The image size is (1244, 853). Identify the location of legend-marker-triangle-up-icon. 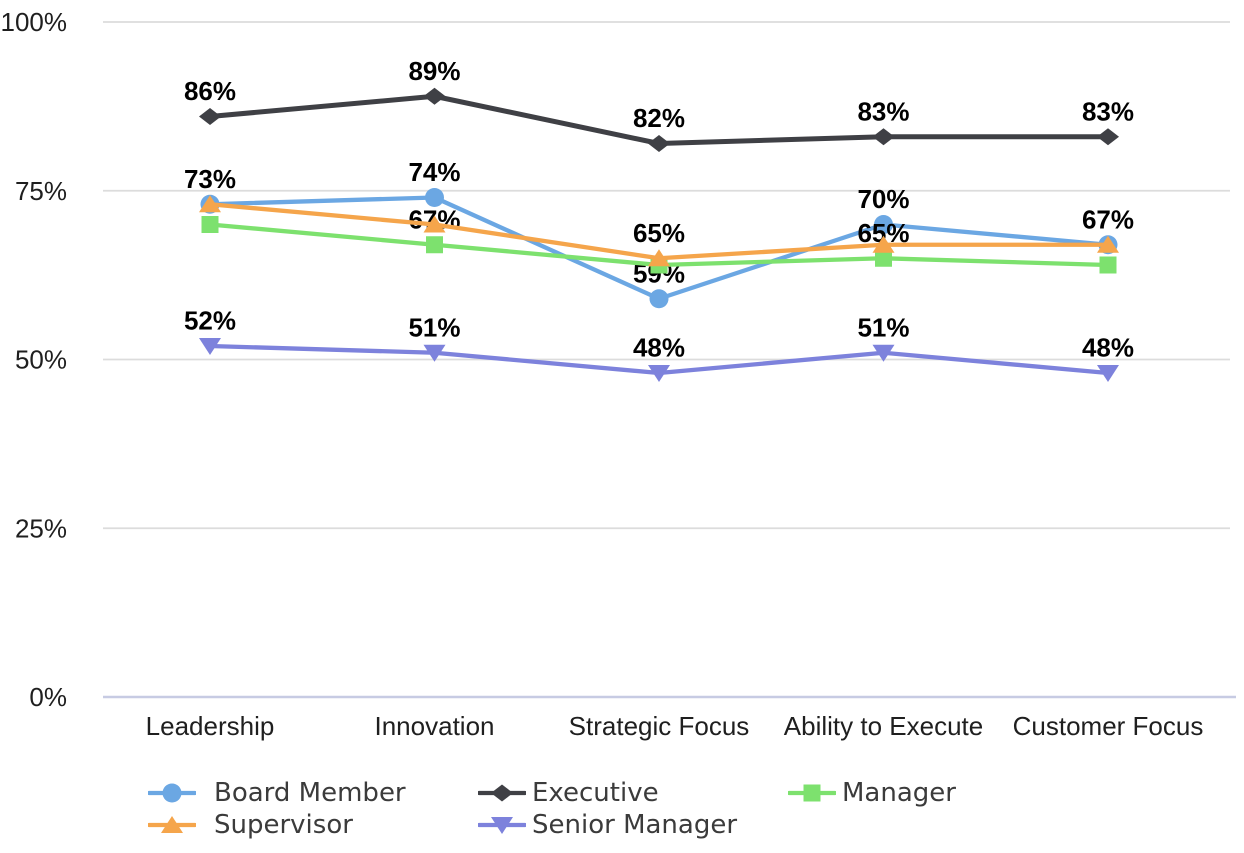
(172, 824).